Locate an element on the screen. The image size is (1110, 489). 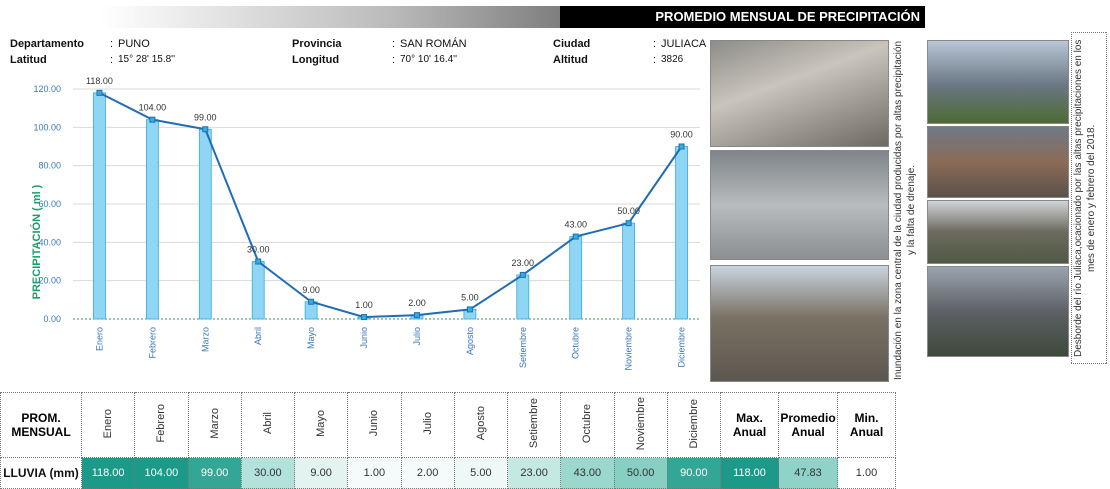
month-header: Mayo is located at coordinates (321, 423).